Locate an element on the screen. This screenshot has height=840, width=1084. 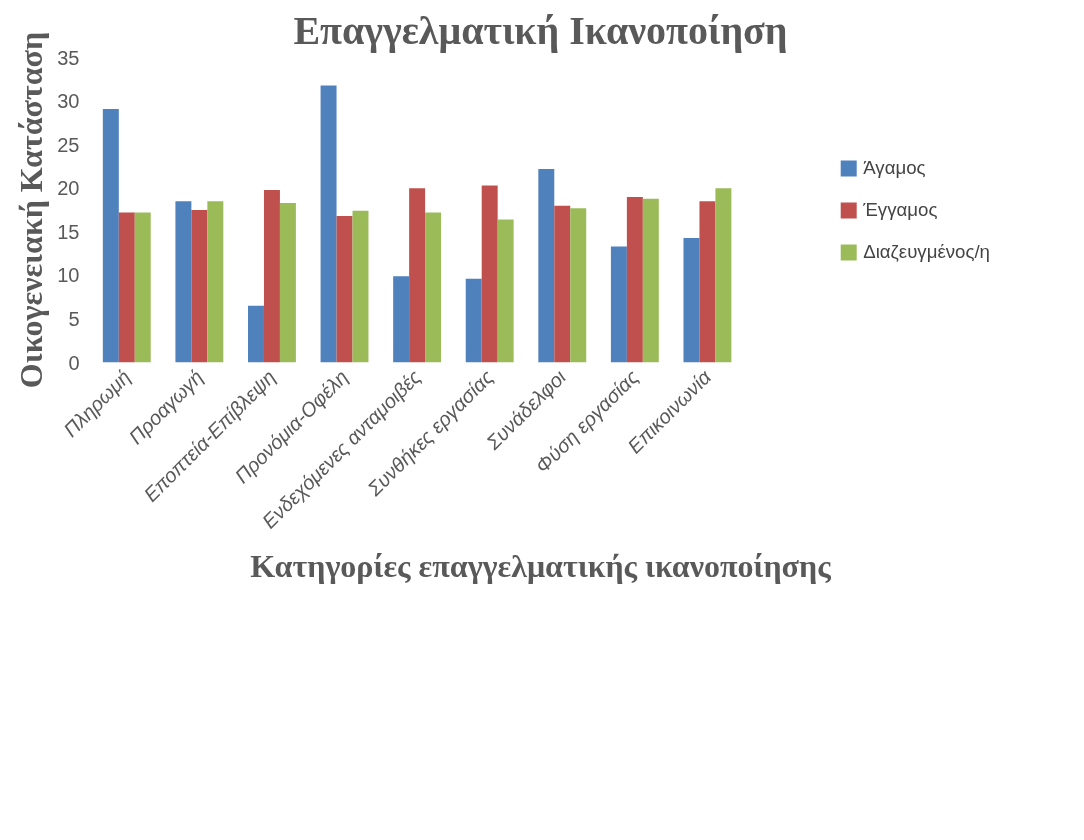
legend-label: Άγαμος is located at coordinates (894, 167).